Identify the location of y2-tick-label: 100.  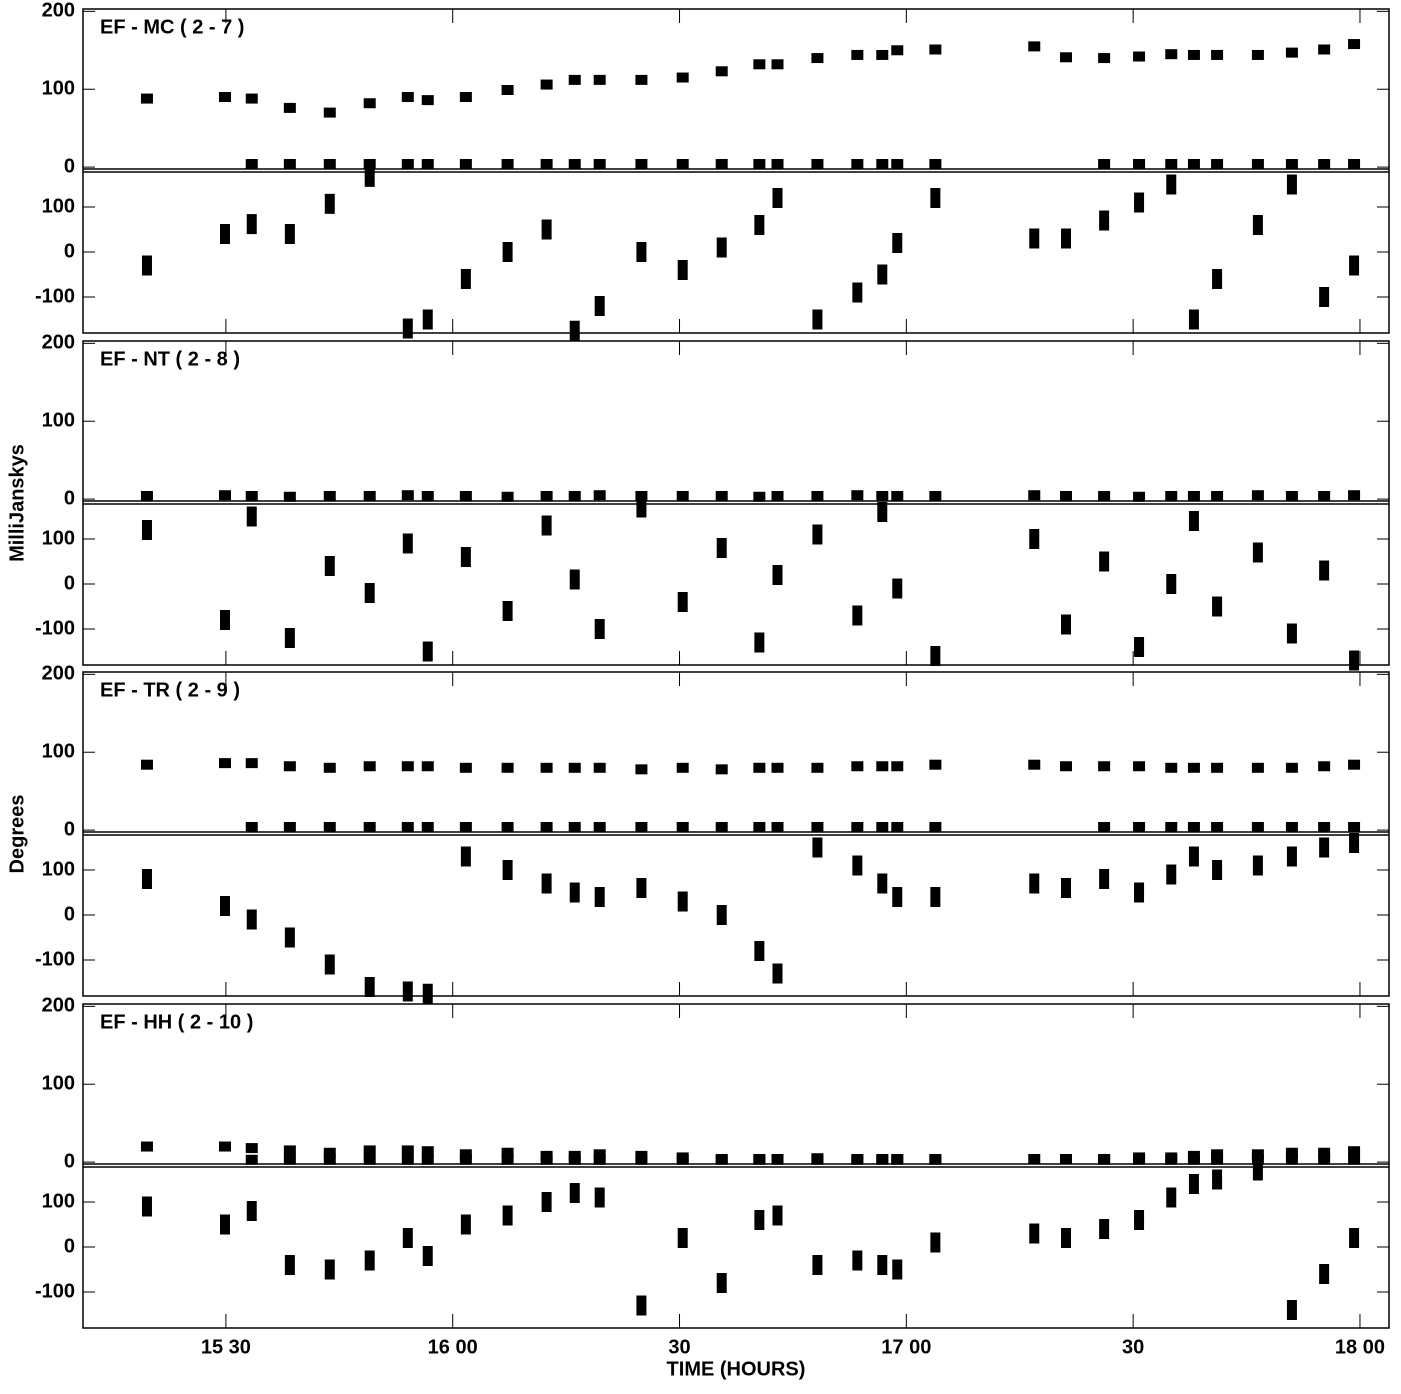
(58, 869).